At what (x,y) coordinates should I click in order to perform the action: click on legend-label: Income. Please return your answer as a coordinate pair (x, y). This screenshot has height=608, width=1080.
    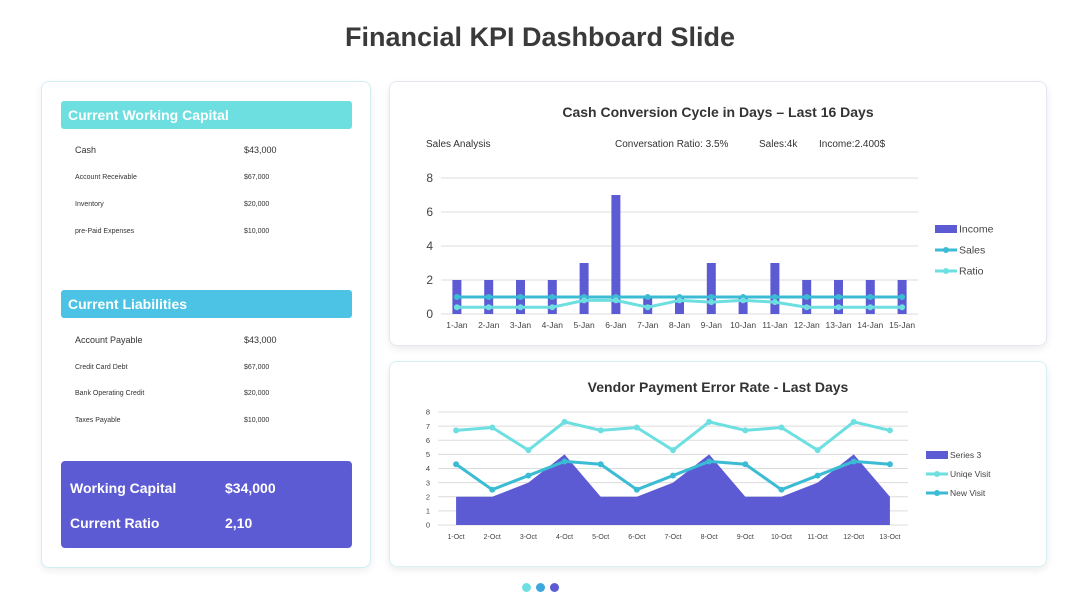
    Looking at the image, I should click on (976, 230).